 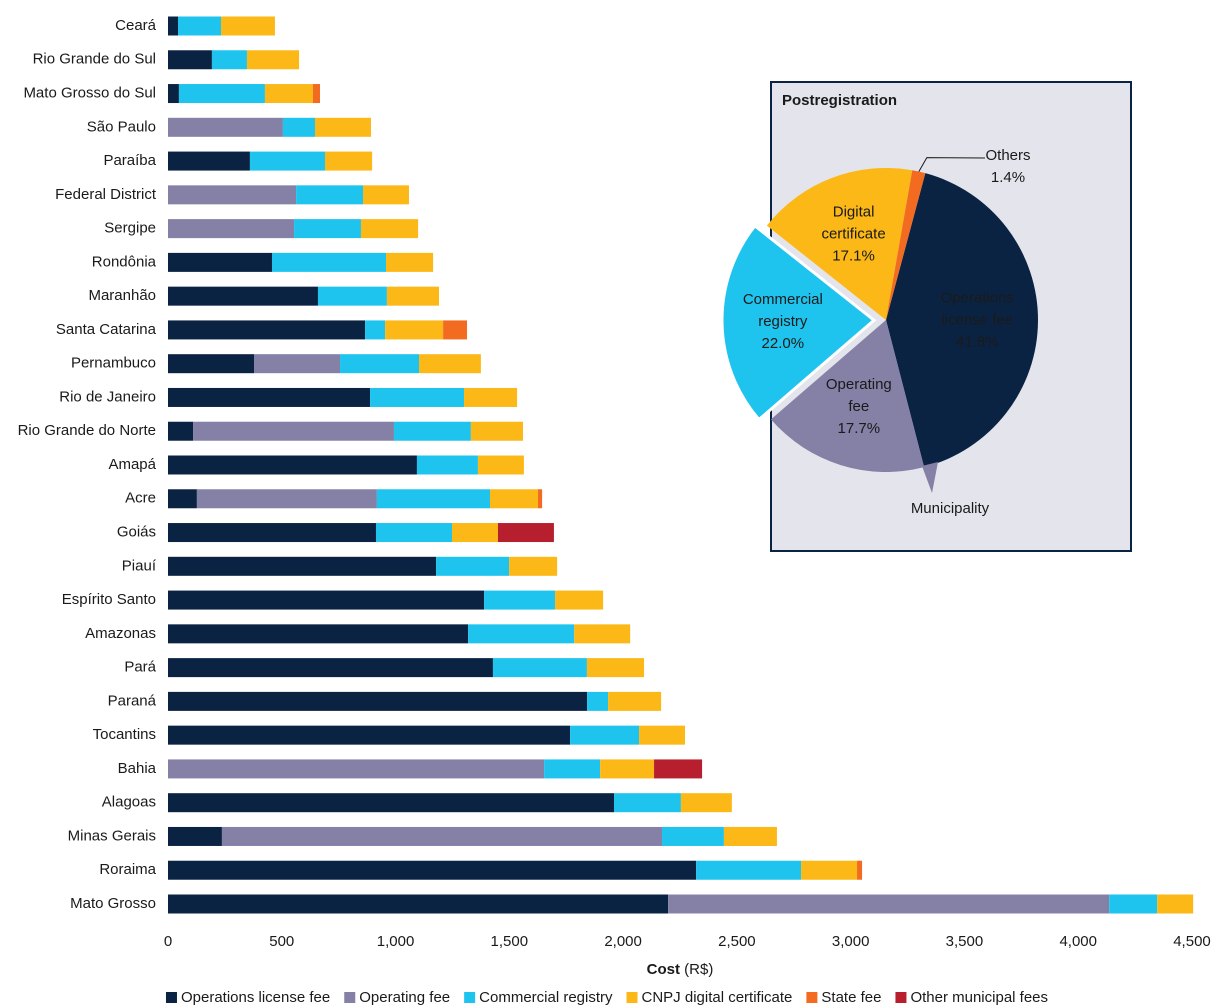 I want to click on legend-label: CNPJ digital certificate, so click(x=717, y=997).